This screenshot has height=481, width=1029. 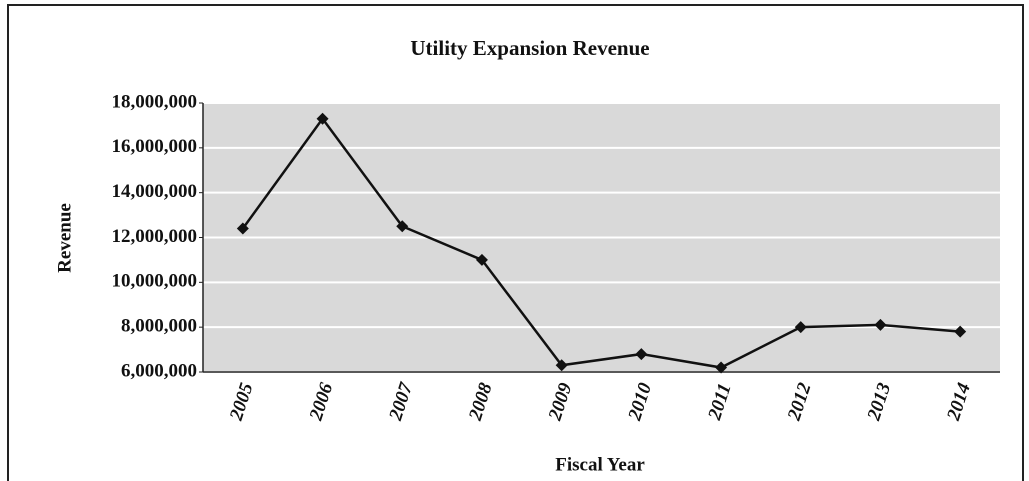 I want to click on y-tick-label: 16,000,000, so click(x=155, y=146).